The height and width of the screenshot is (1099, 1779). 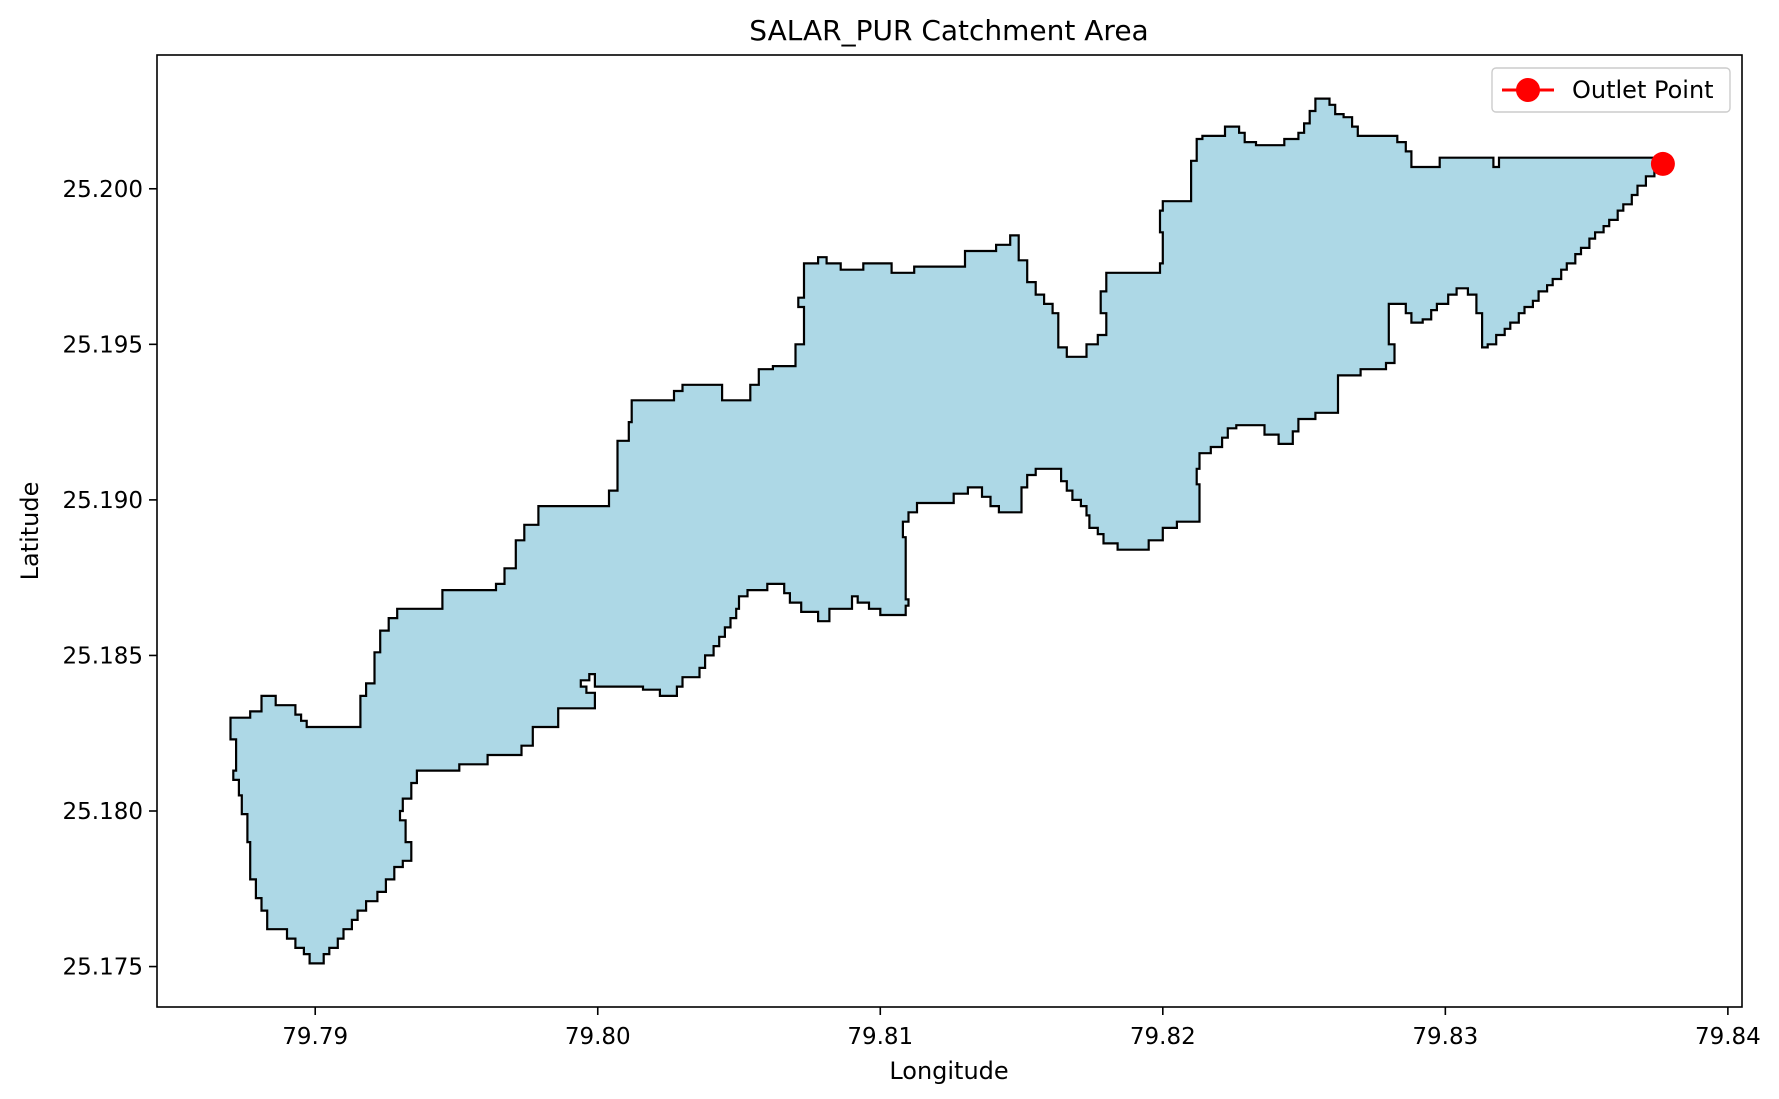 I want to click on x-tick-label: 79.82, so click(x=1163, y=1037).